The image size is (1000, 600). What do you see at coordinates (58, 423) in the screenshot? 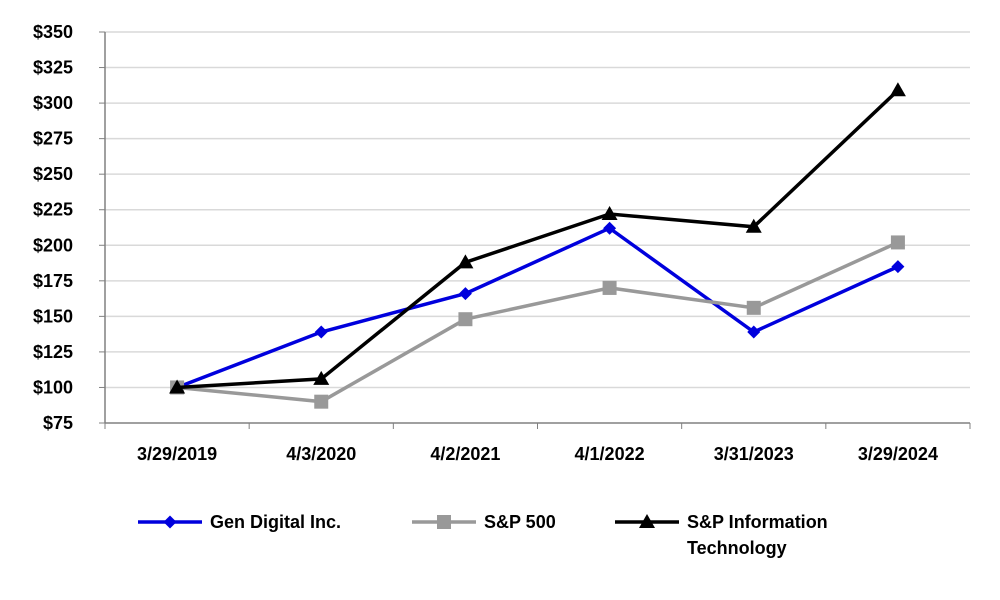
I see `y-tick-label: $75` at bounding box center [58, 423].